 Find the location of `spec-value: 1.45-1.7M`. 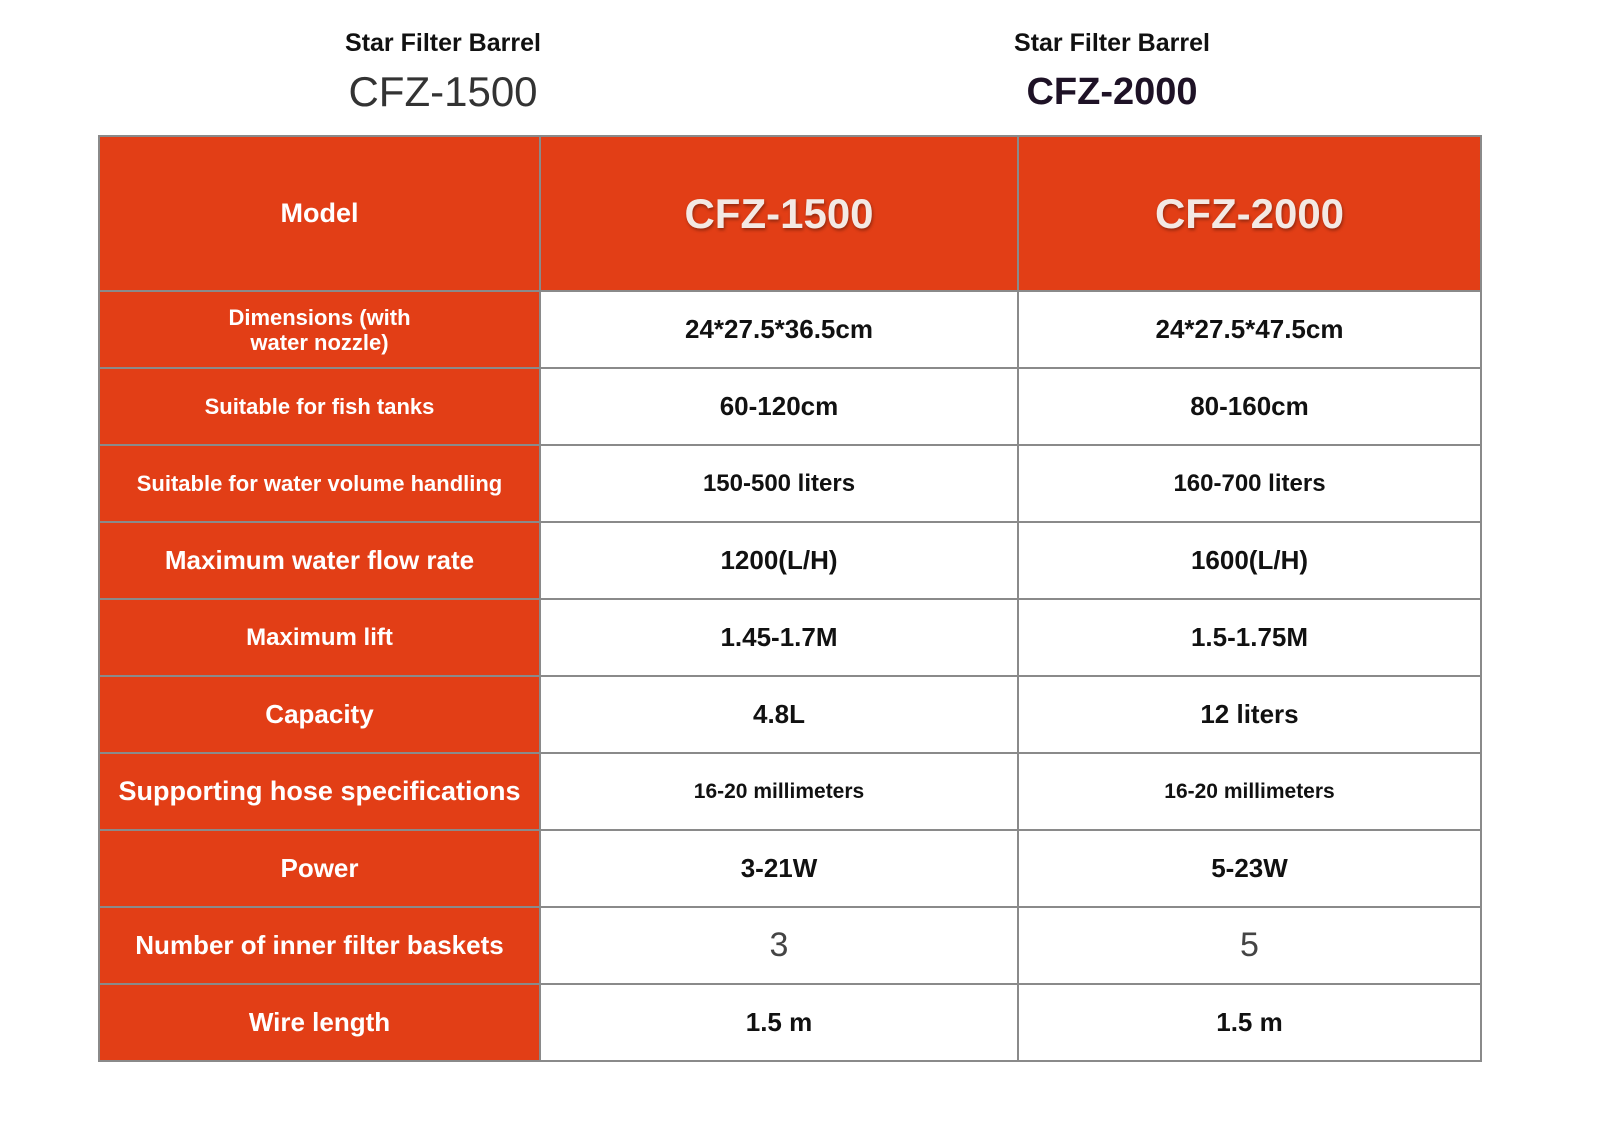

spec-value: 1.45-1.7M is located at coordinates (779, 637).